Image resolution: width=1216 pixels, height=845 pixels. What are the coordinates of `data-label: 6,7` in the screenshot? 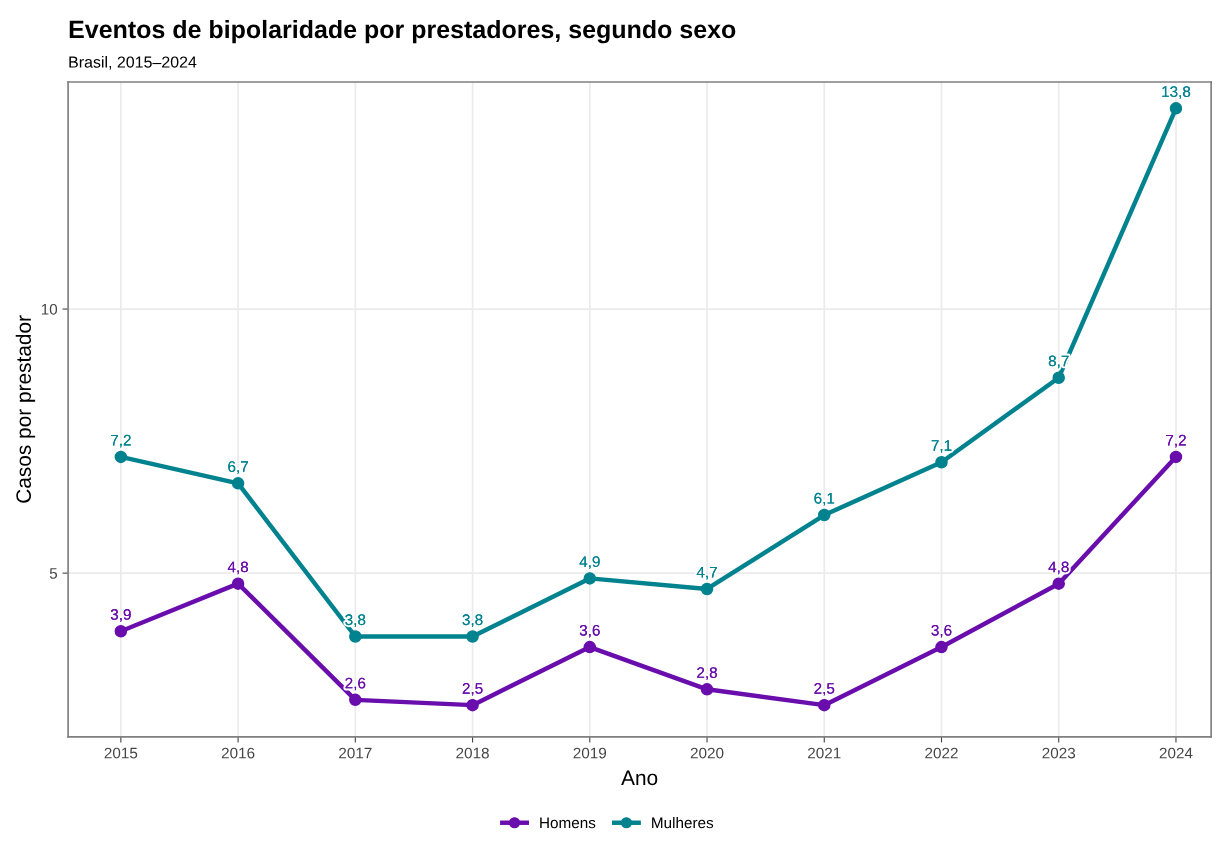 It's located at (238, 467).